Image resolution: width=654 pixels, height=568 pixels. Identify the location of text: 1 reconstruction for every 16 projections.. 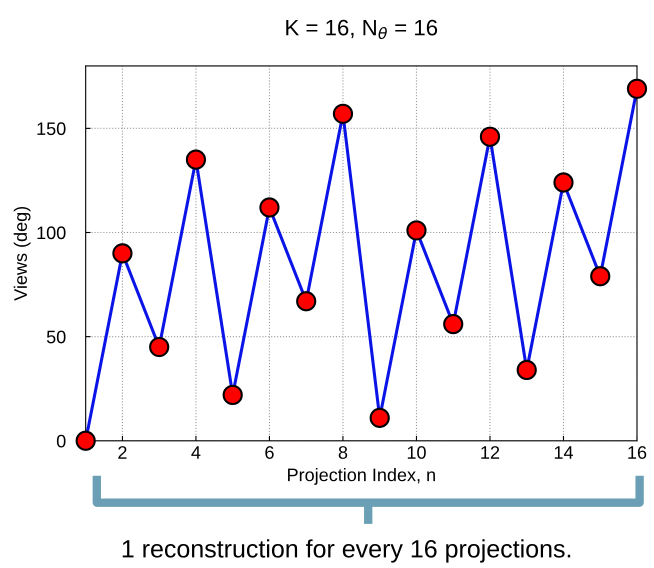
(346, 551).